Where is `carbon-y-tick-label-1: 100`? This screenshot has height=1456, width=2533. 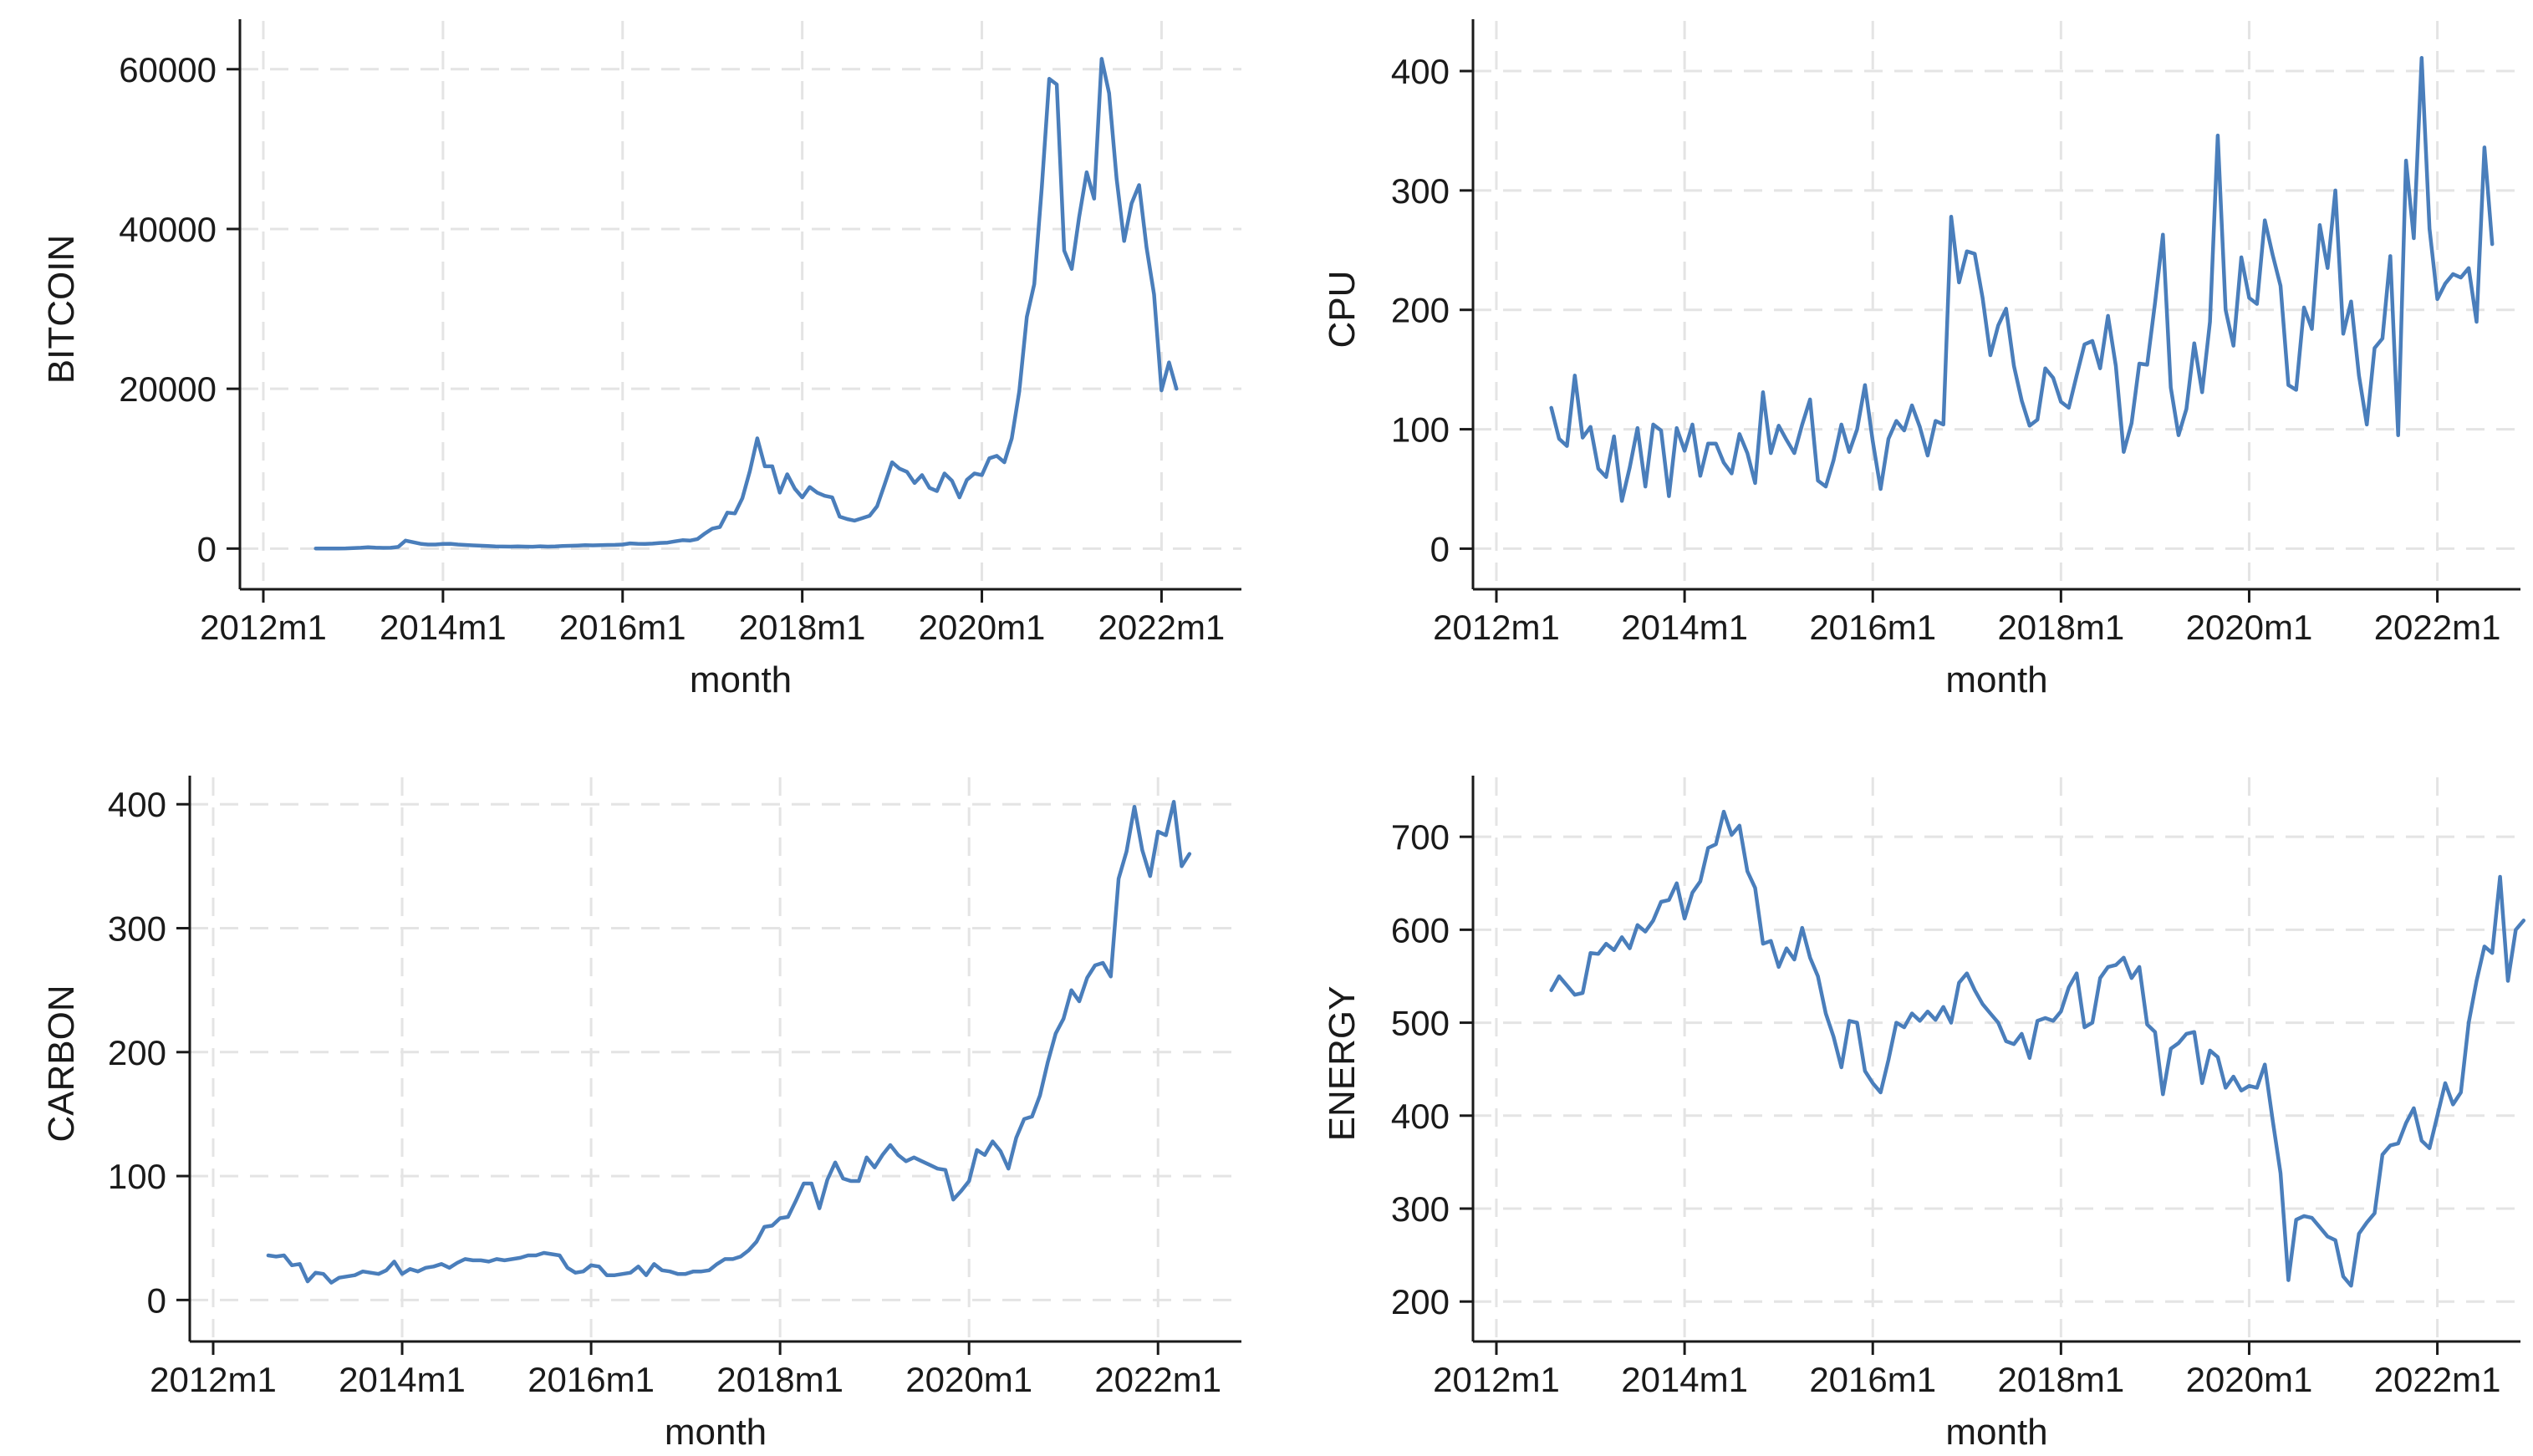
carbon-y-tick-label-1: 100 is located at coordinates (137, 1176).